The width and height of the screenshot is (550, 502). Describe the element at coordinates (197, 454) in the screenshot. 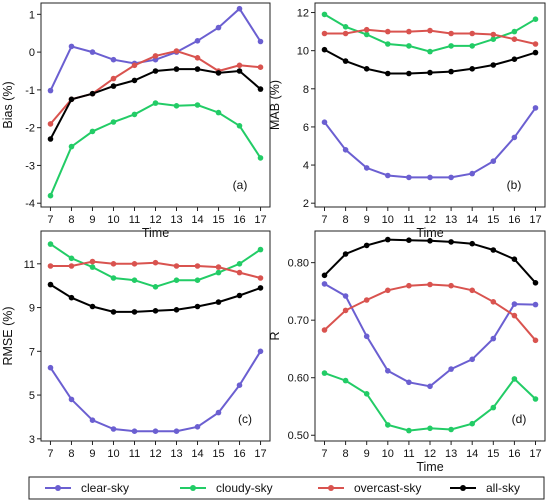

I see `x-tick-label: 14` at that location.